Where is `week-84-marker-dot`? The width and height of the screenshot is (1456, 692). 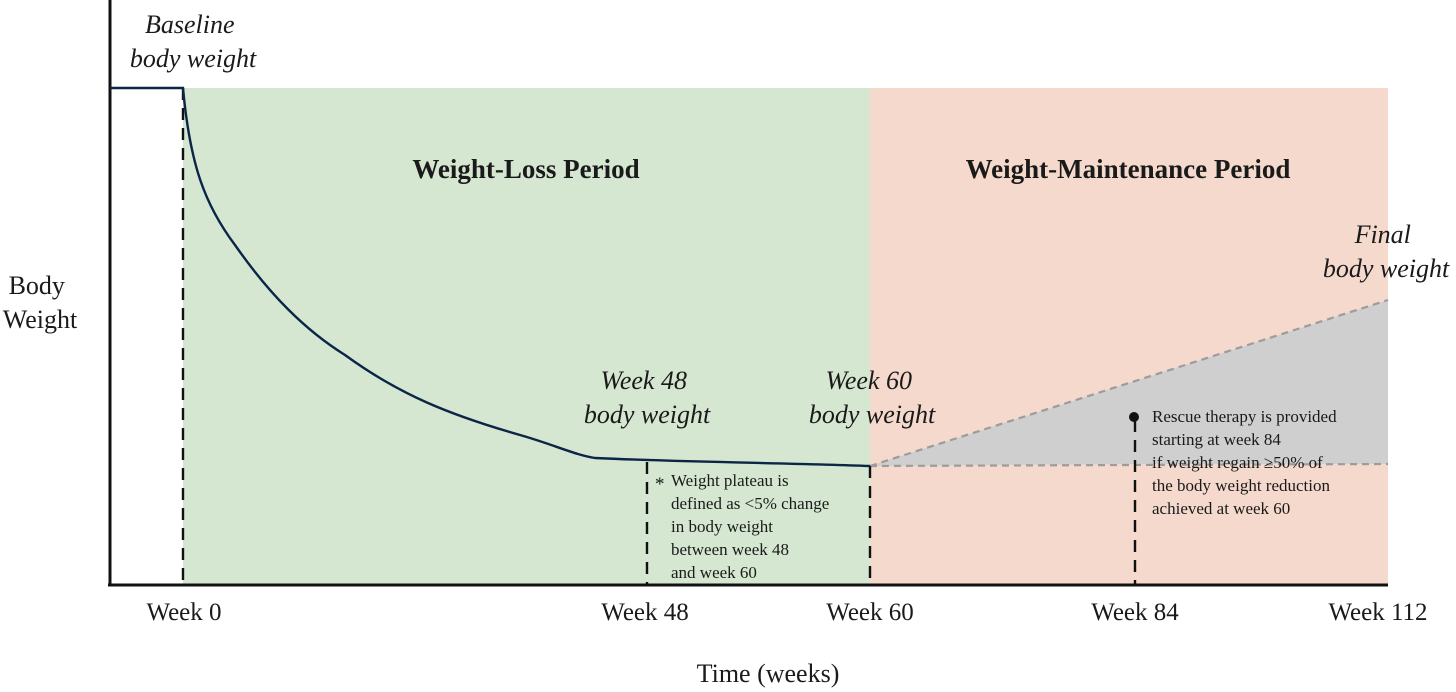 week-84-marker-dot is located at coordinates (1134, 417).